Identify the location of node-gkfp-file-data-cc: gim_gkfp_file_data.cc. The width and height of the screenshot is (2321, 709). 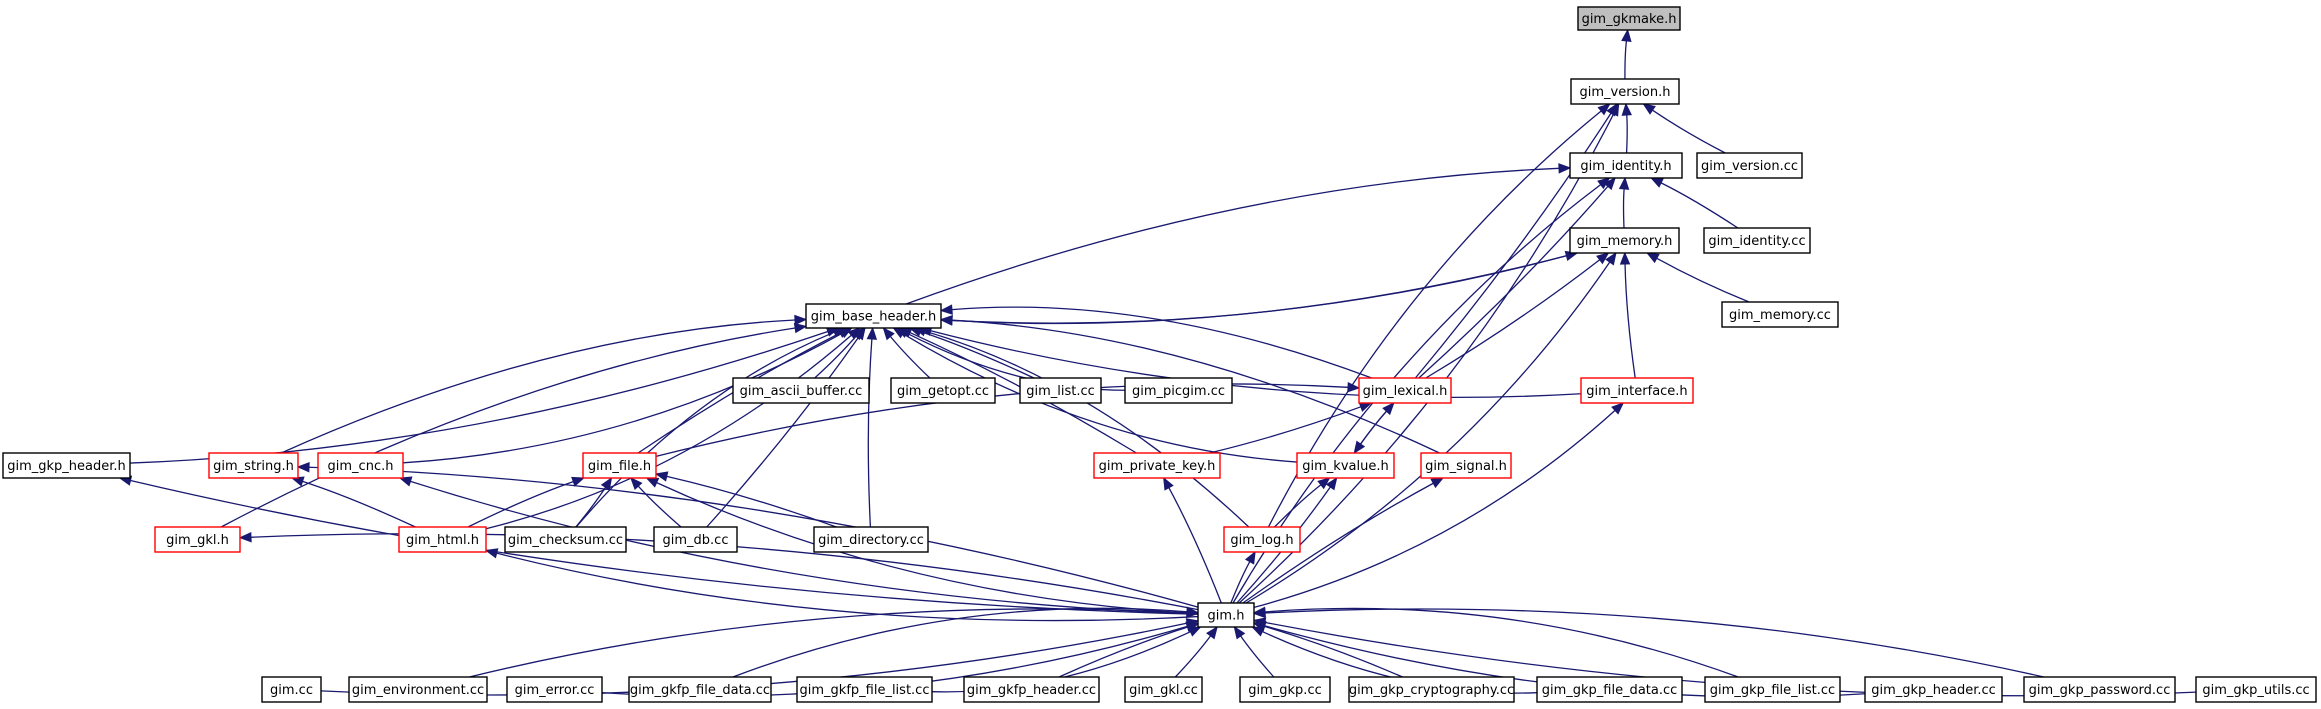
(700, 689).